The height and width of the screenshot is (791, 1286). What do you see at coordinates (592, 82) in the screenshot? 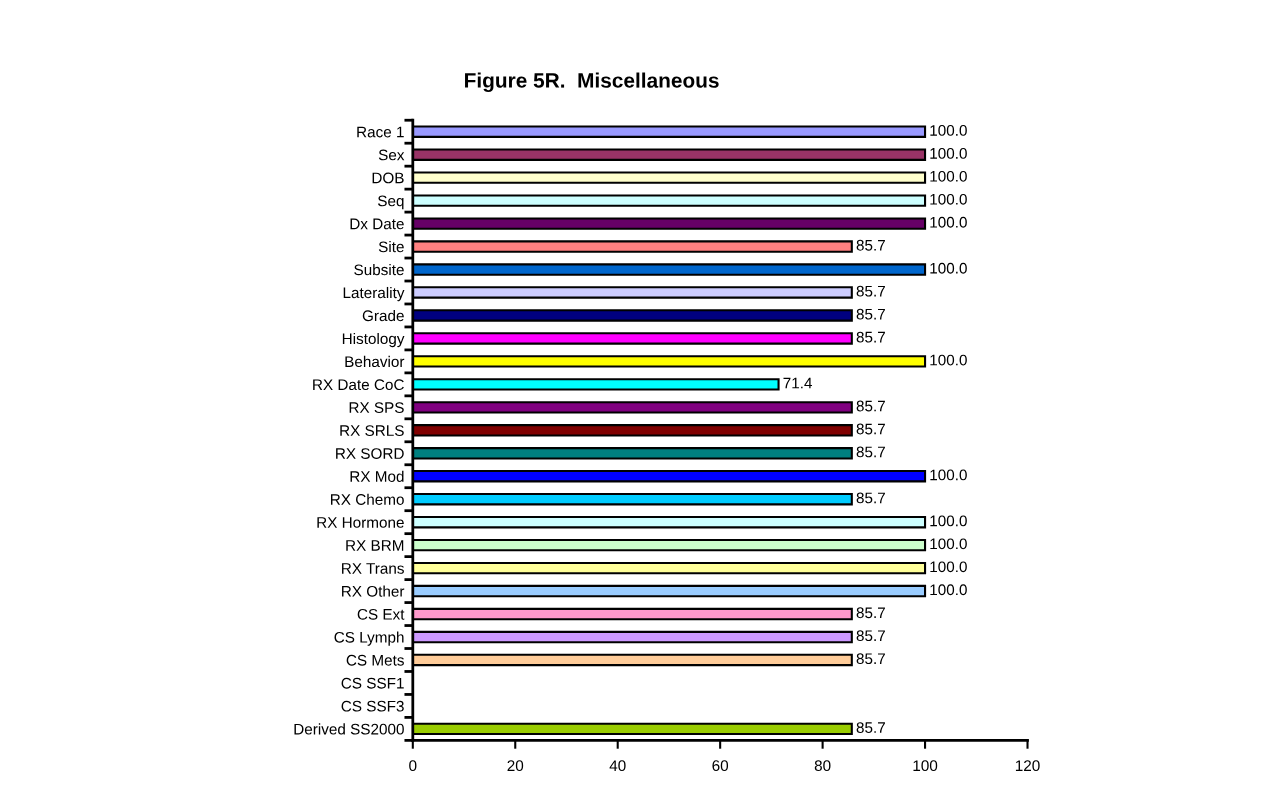
I see `chart-title: Figure 5R. Miscellaneous` at bounding box center [592, 82].